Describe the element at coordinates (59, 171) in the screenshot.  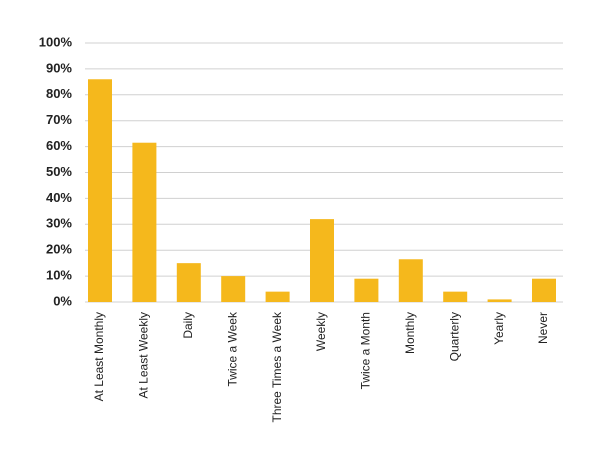
I see `y-tick-label: 50%` at that location.